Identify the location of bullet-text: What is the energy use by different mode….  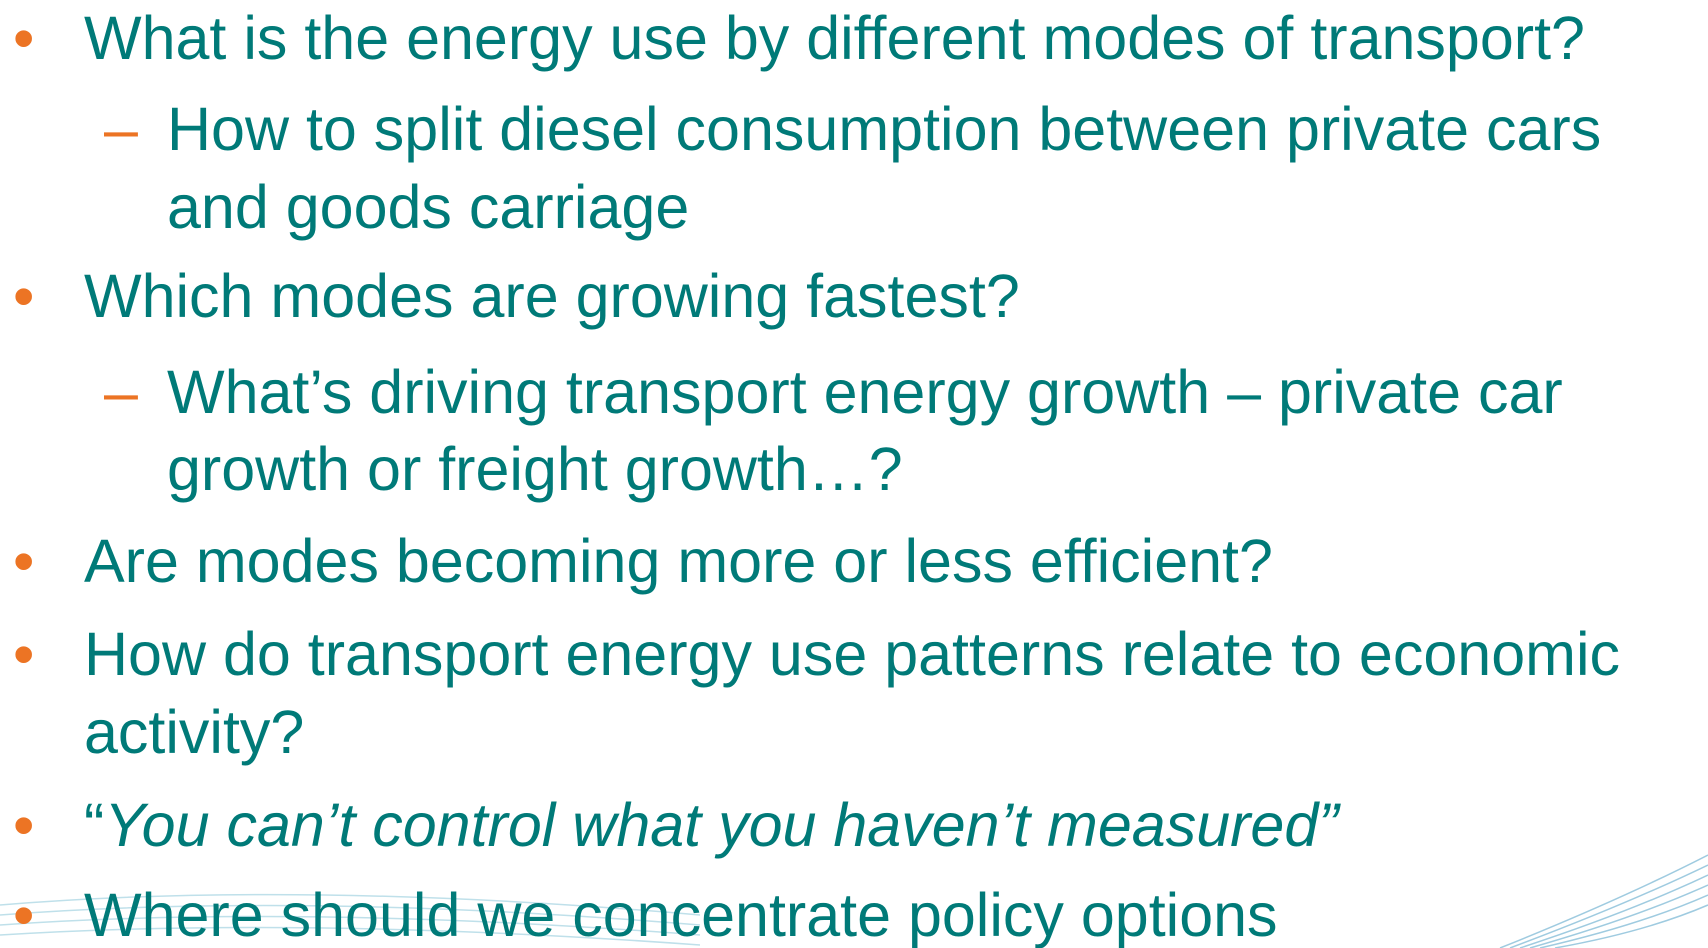
(834, 38).